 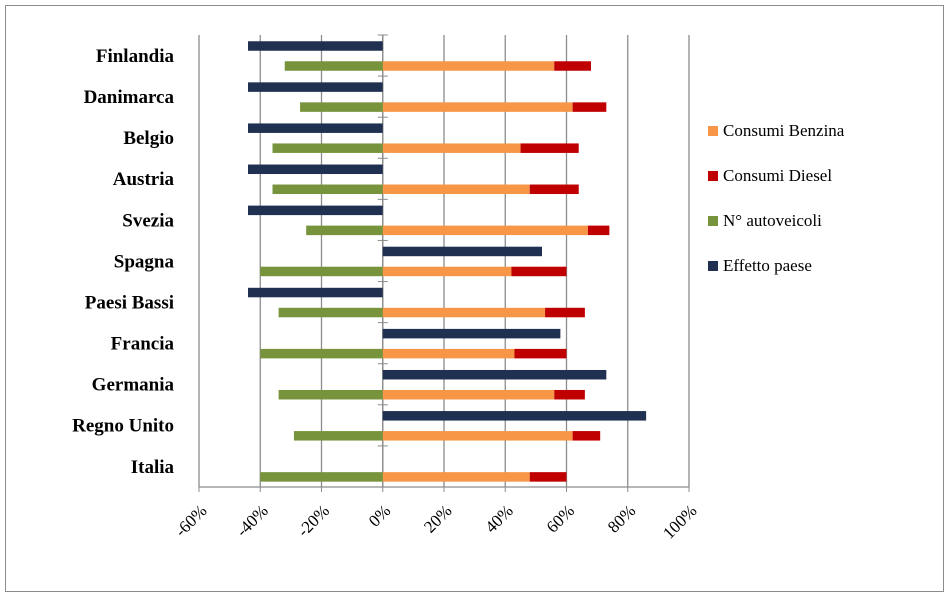 What do you see at coordinates (148, 138) in the screenshot?
I see `y-tick-label: Belgio` at bounding box center [148, 138].